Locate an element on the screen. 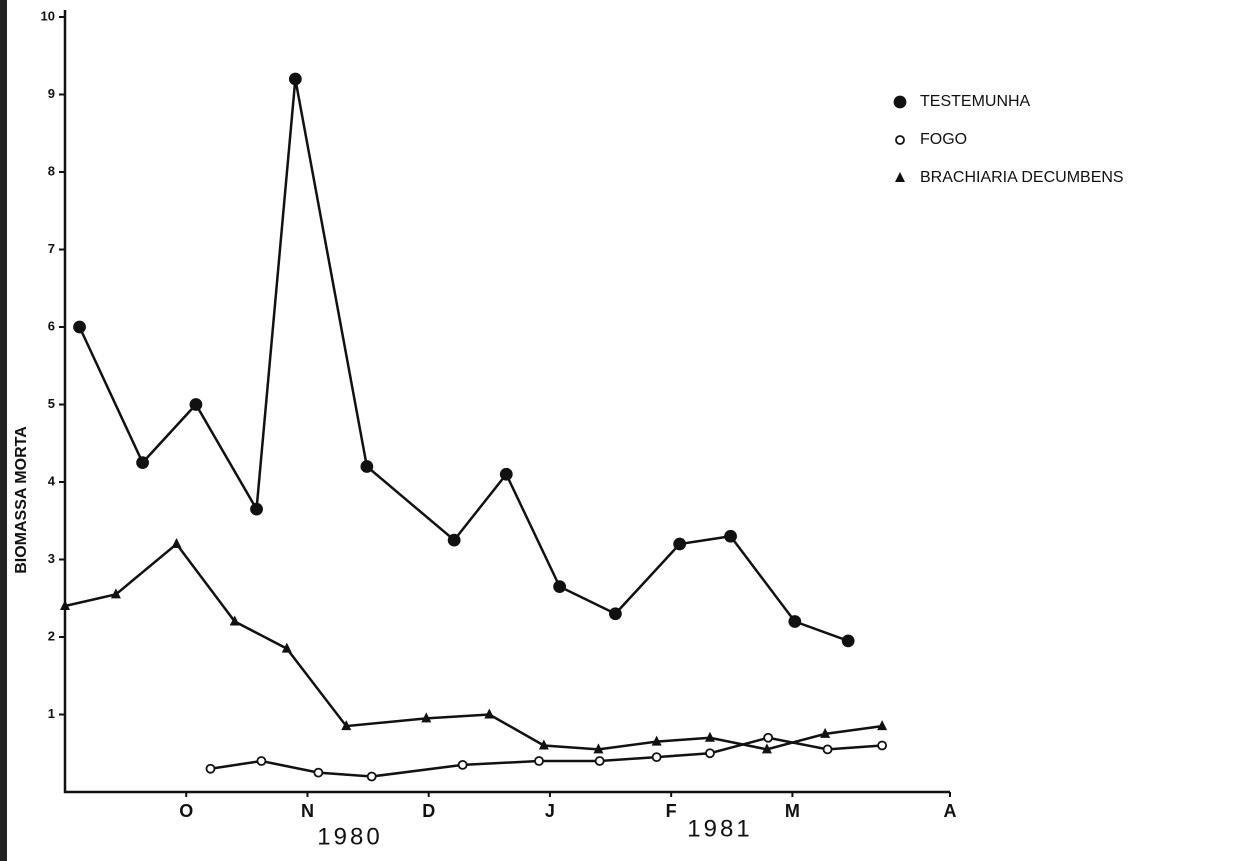 The height and width of the screenshot is (861, 1241). x-tick-label: D is located at coordinates (428, 811).